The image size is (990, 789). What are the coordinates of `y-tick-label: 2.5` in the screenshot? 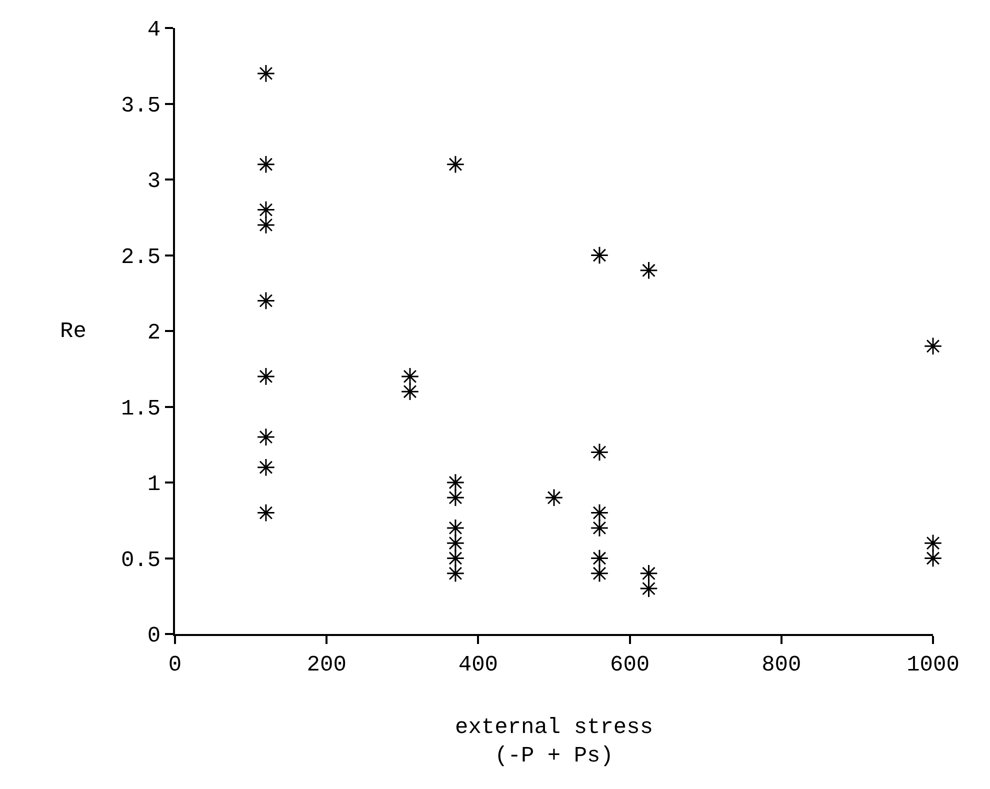 It's located at (140, 257).